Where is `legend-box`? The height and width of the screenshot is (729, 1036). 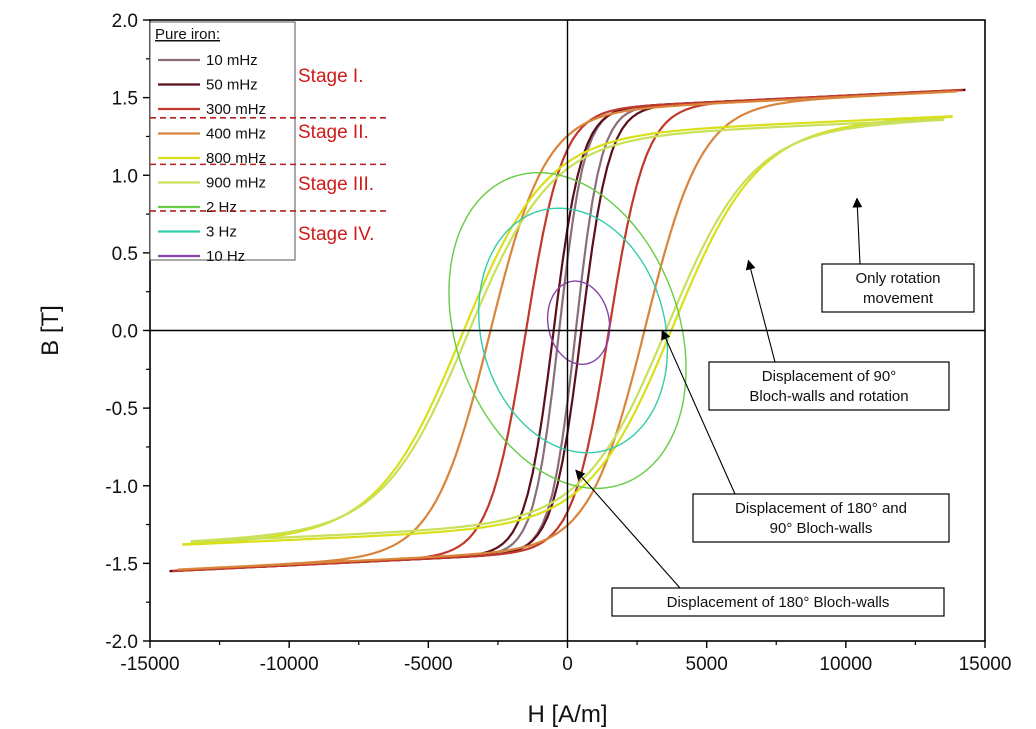
legend-box is located at coordinates (222, 141).